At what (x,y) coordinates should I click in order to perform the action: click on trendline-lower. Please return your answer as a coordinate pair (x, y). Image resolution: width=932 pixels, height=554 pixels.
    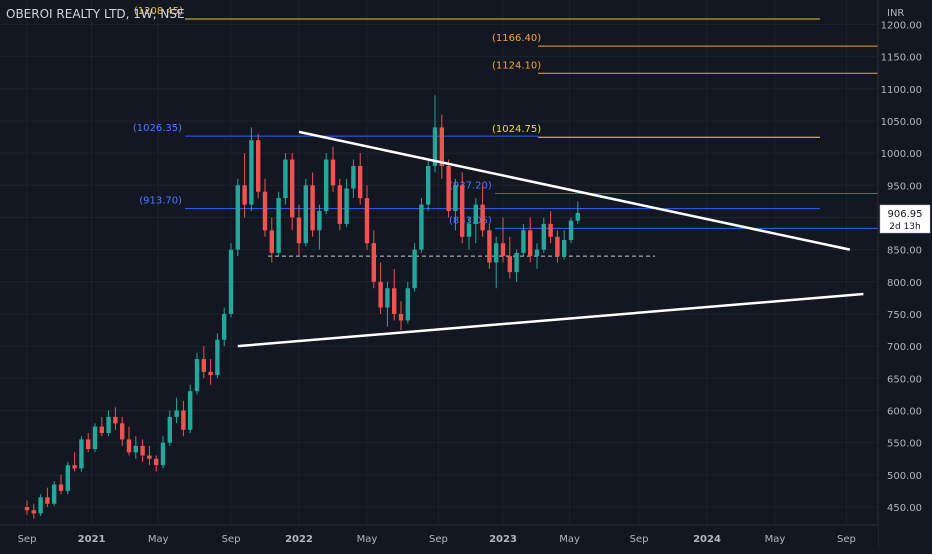
    Looking at the image, I should click on (550, 320).